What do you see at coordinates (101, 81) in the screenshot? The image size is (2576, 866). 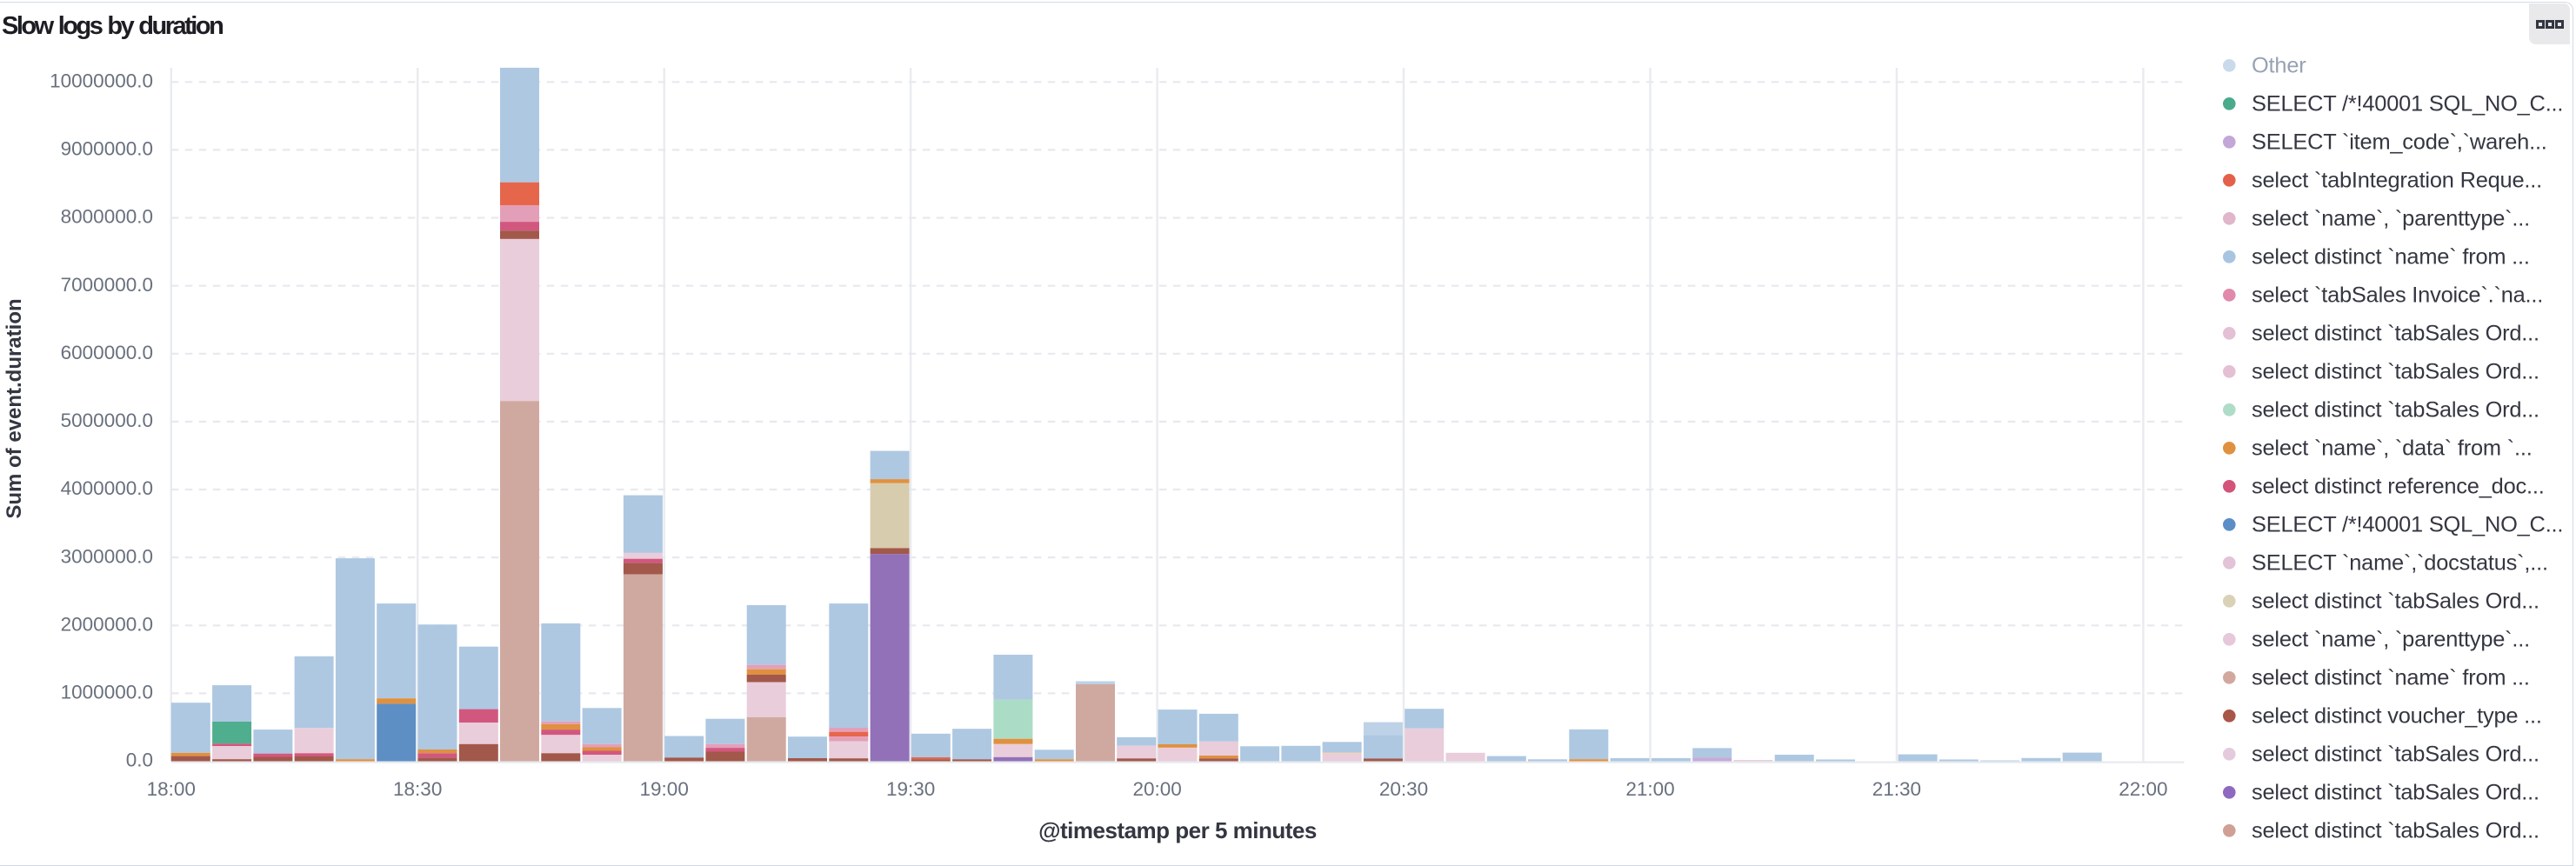 I see `svg-text: 10000000.0` at bounding box center [101, 81].